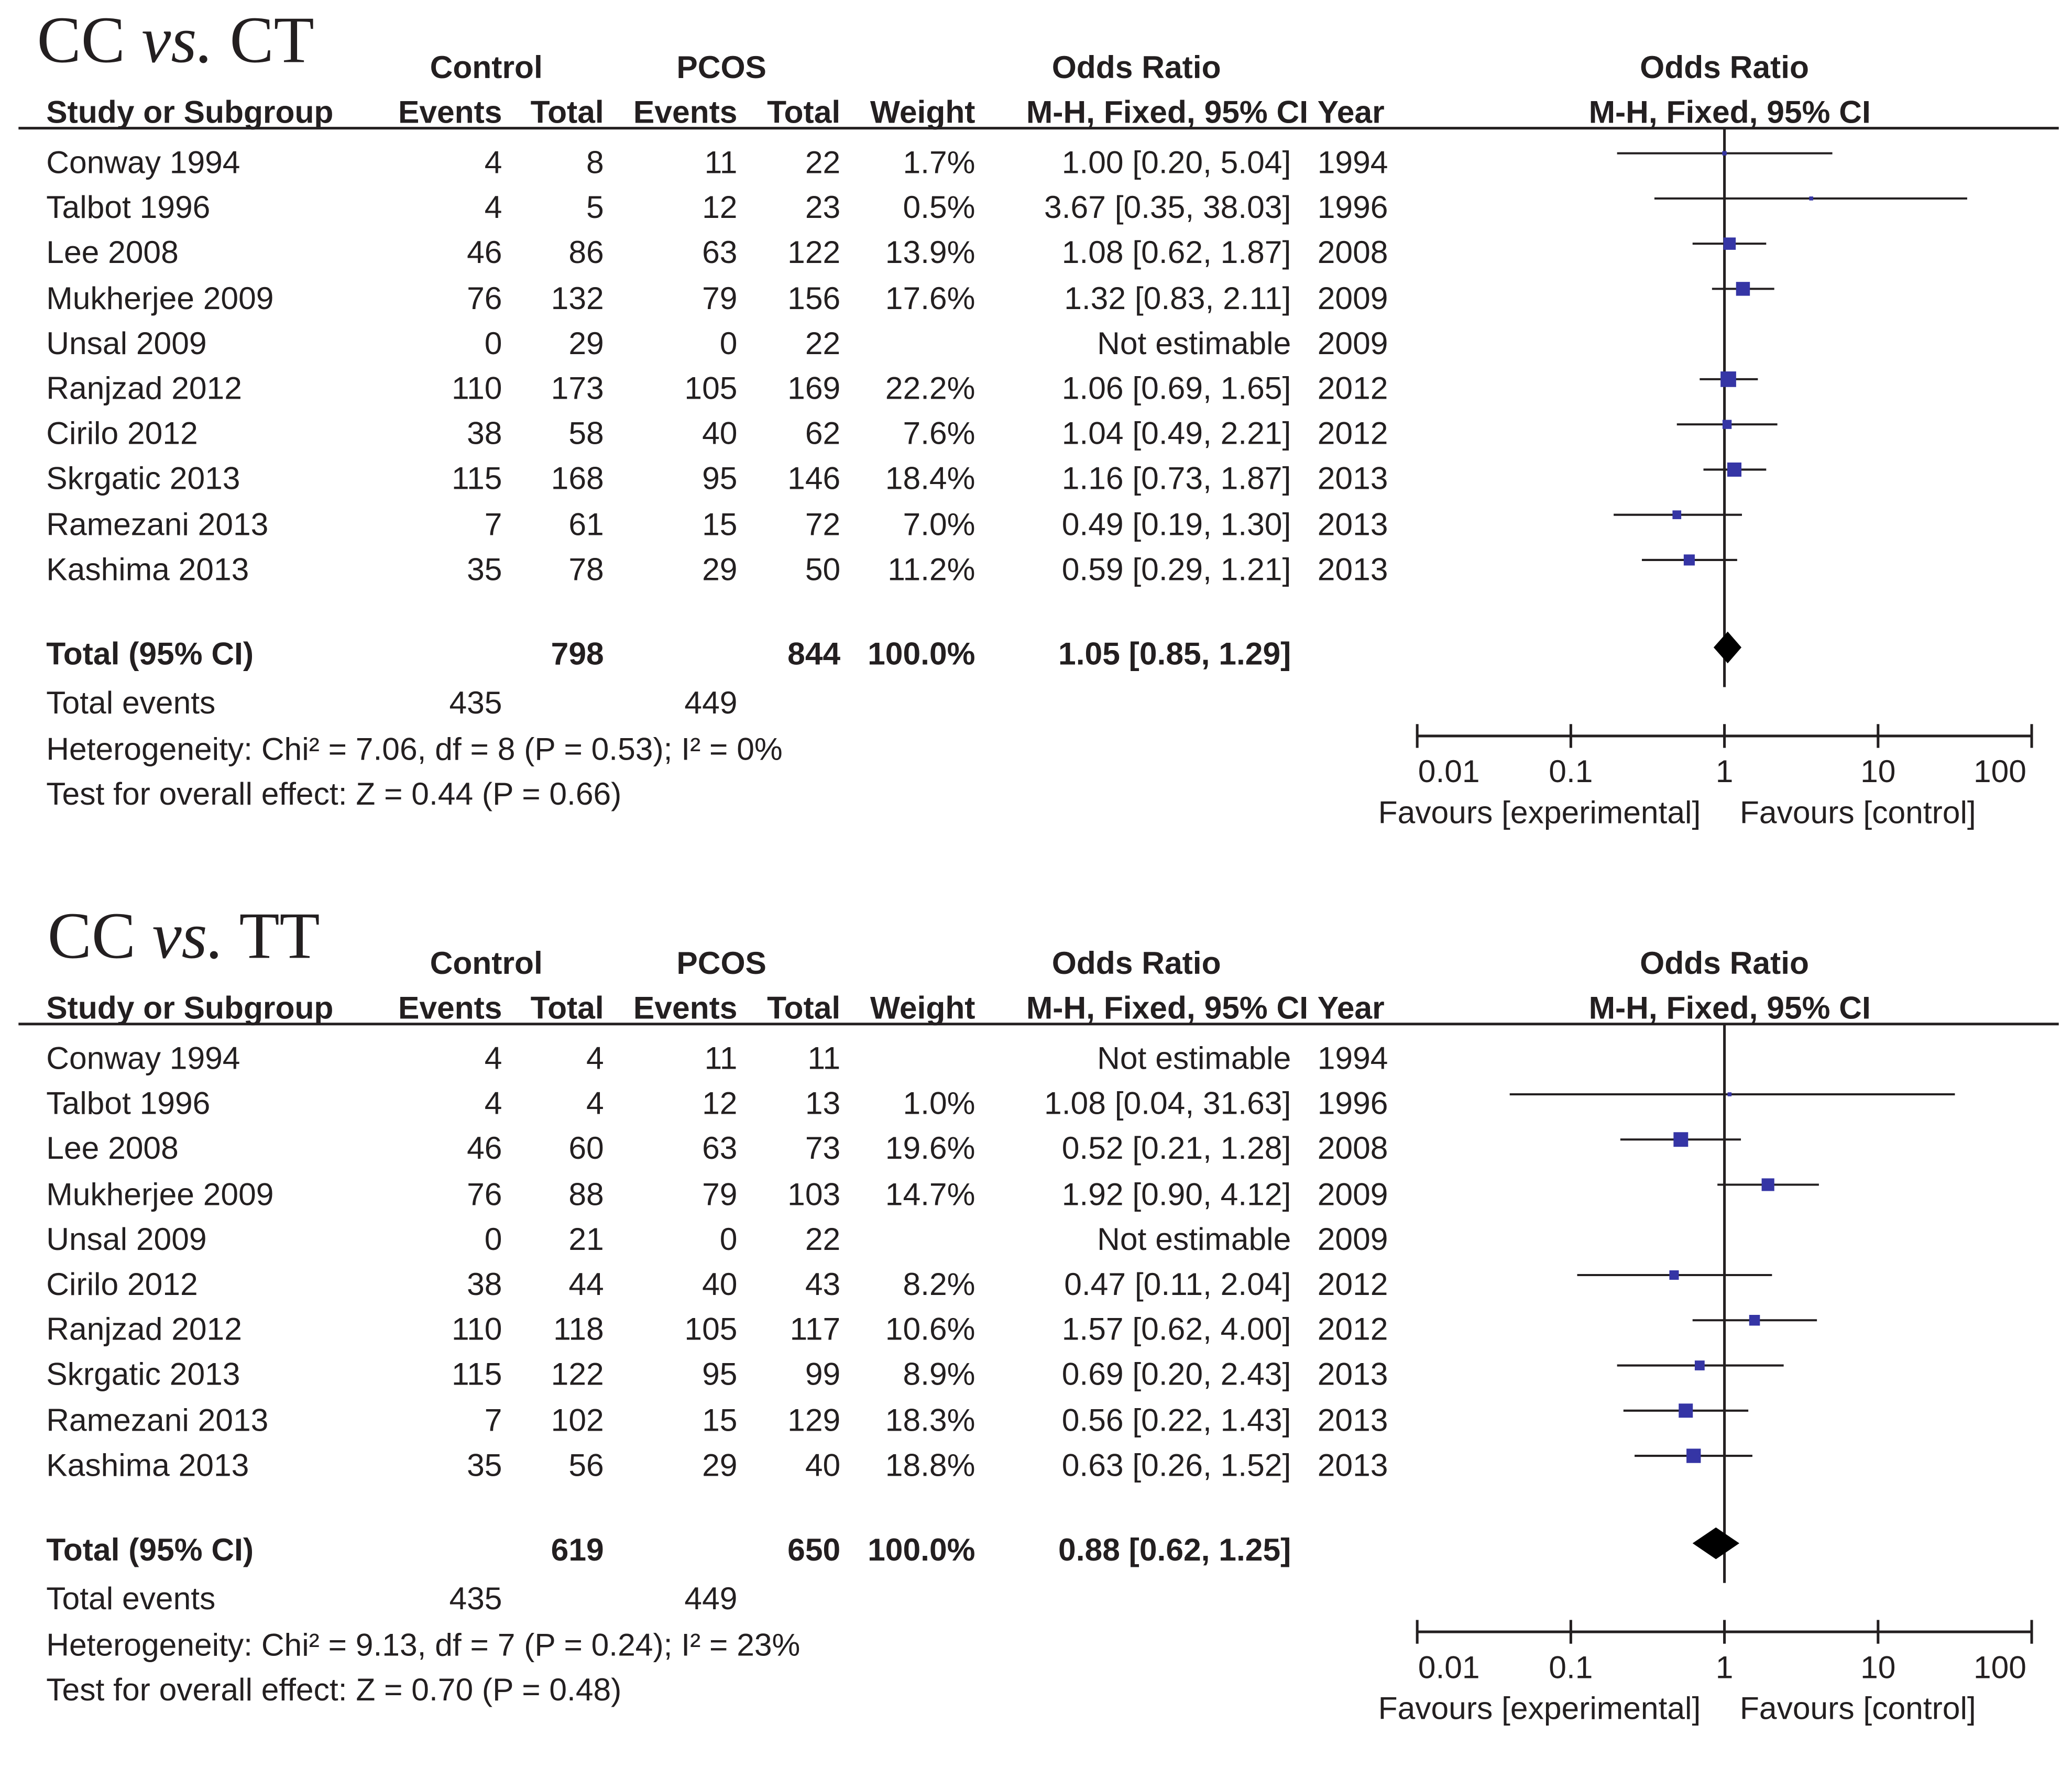 This screenshot has height=1768, width=2072. Describe the element at coordinates (493, 1240) in the screenshot. I see `control-events: 0` at that location.